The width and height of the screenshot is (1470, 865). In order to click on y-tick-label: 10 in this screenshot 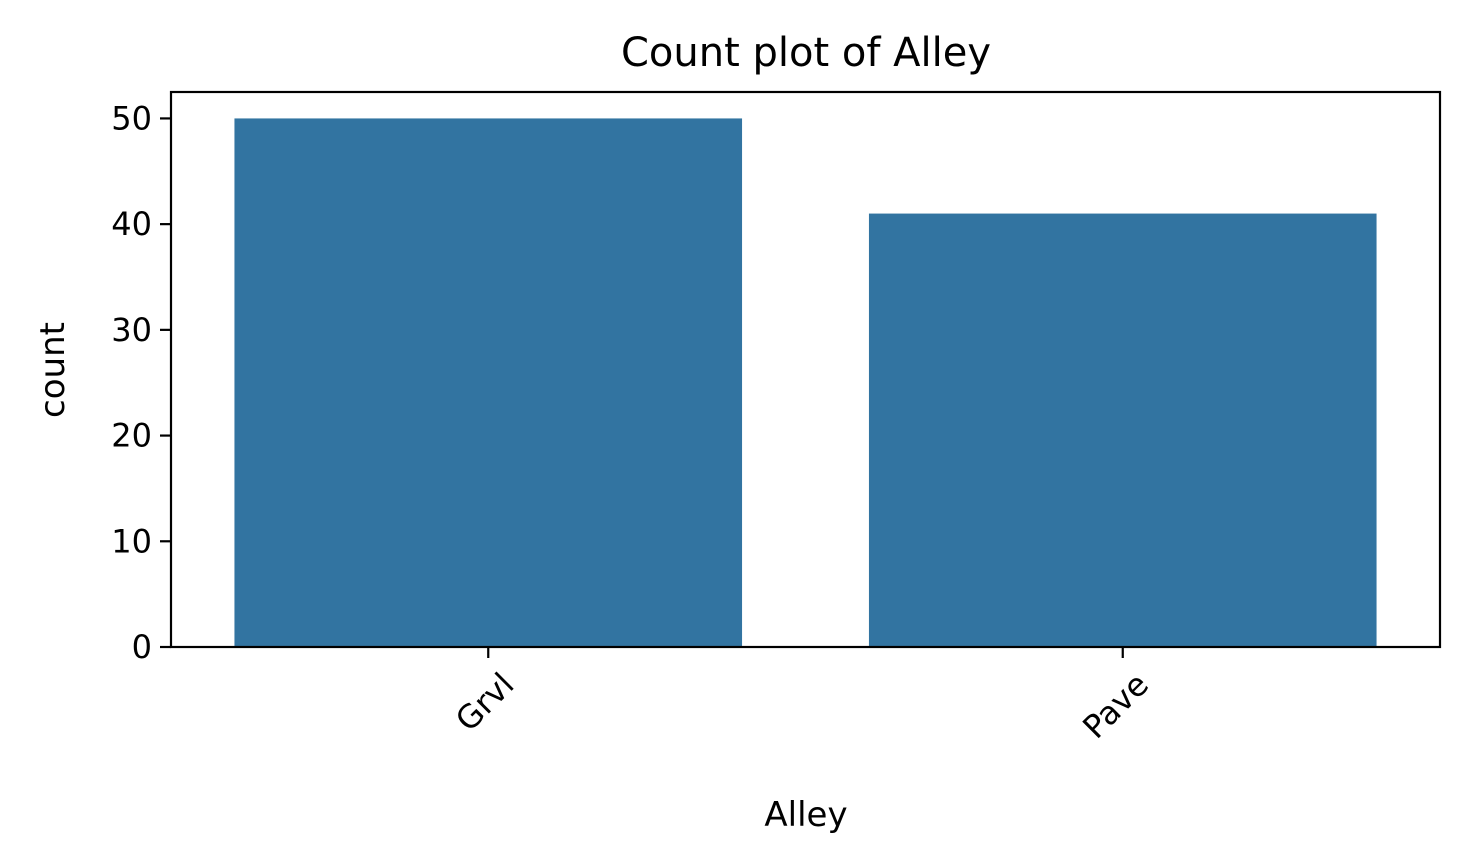, I will do `click(131, 541)`.